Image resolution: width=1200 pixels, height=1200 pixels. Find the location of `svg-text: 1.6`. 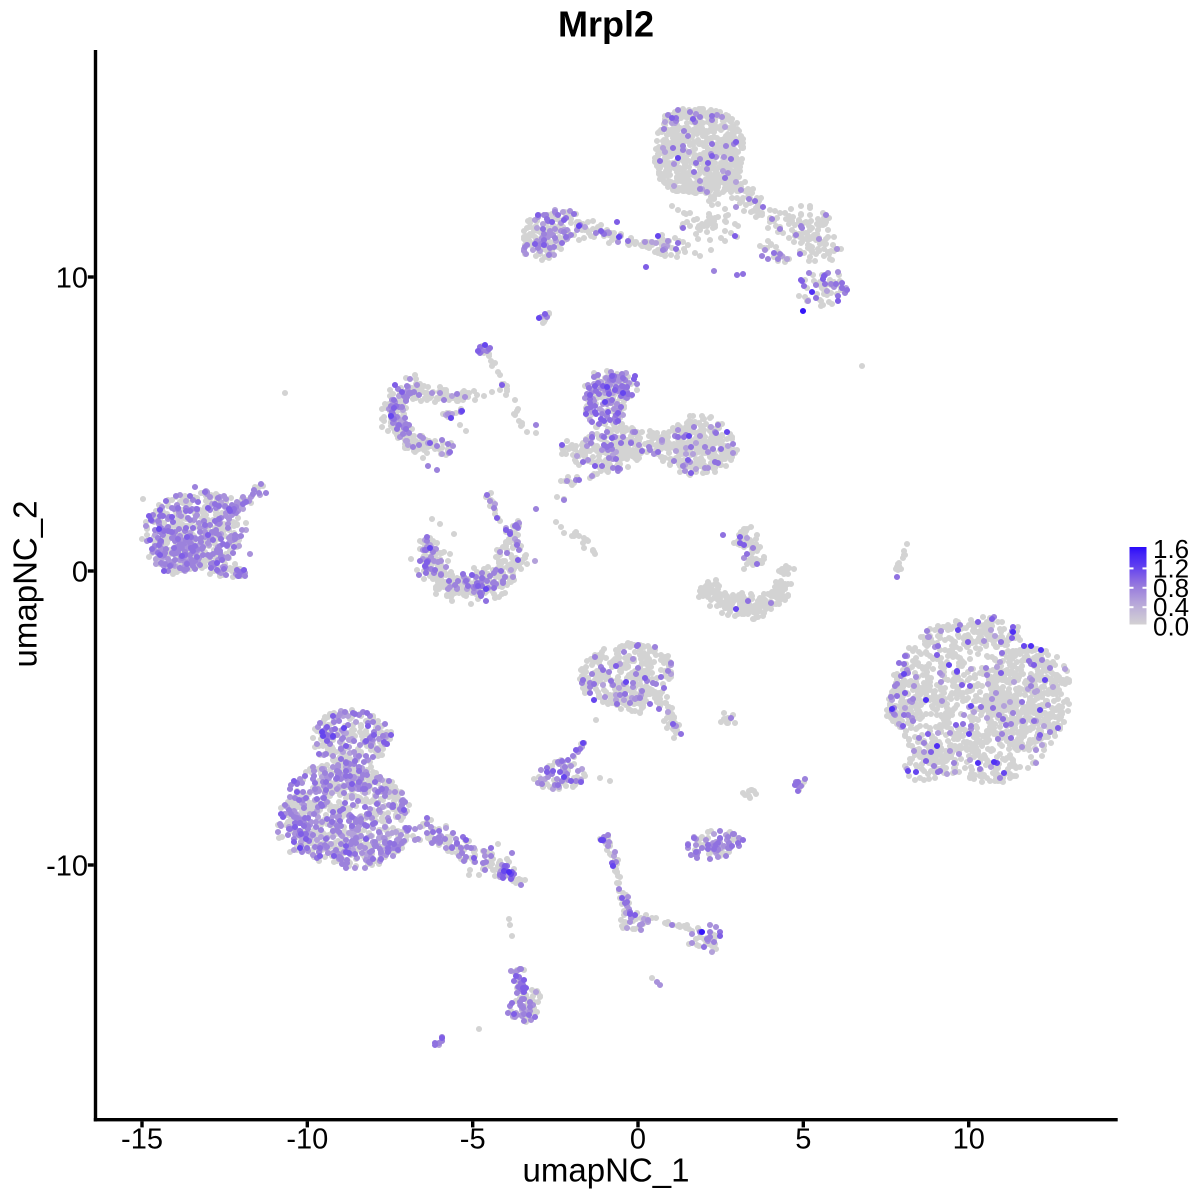

svg-text: 1.6 is located at coordinates (1171, 549).